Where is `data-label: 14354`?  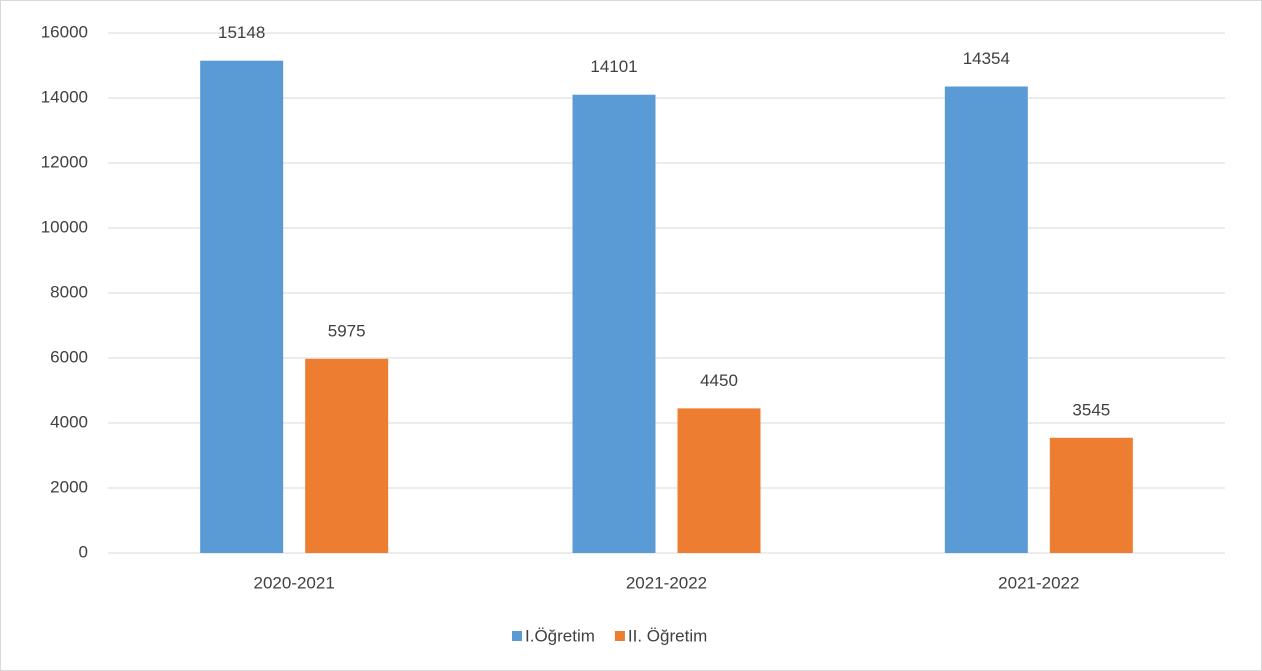
data-label: 14354 is located at coordinates (986, 58).